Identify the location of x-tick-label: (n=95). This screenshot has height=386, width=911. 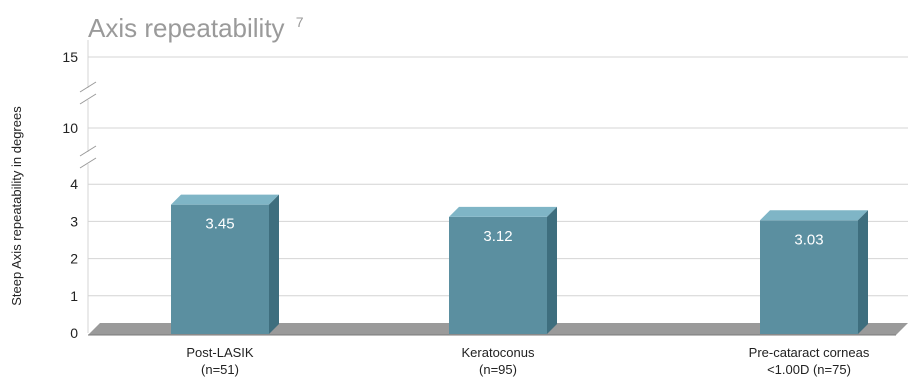
(498, 369).